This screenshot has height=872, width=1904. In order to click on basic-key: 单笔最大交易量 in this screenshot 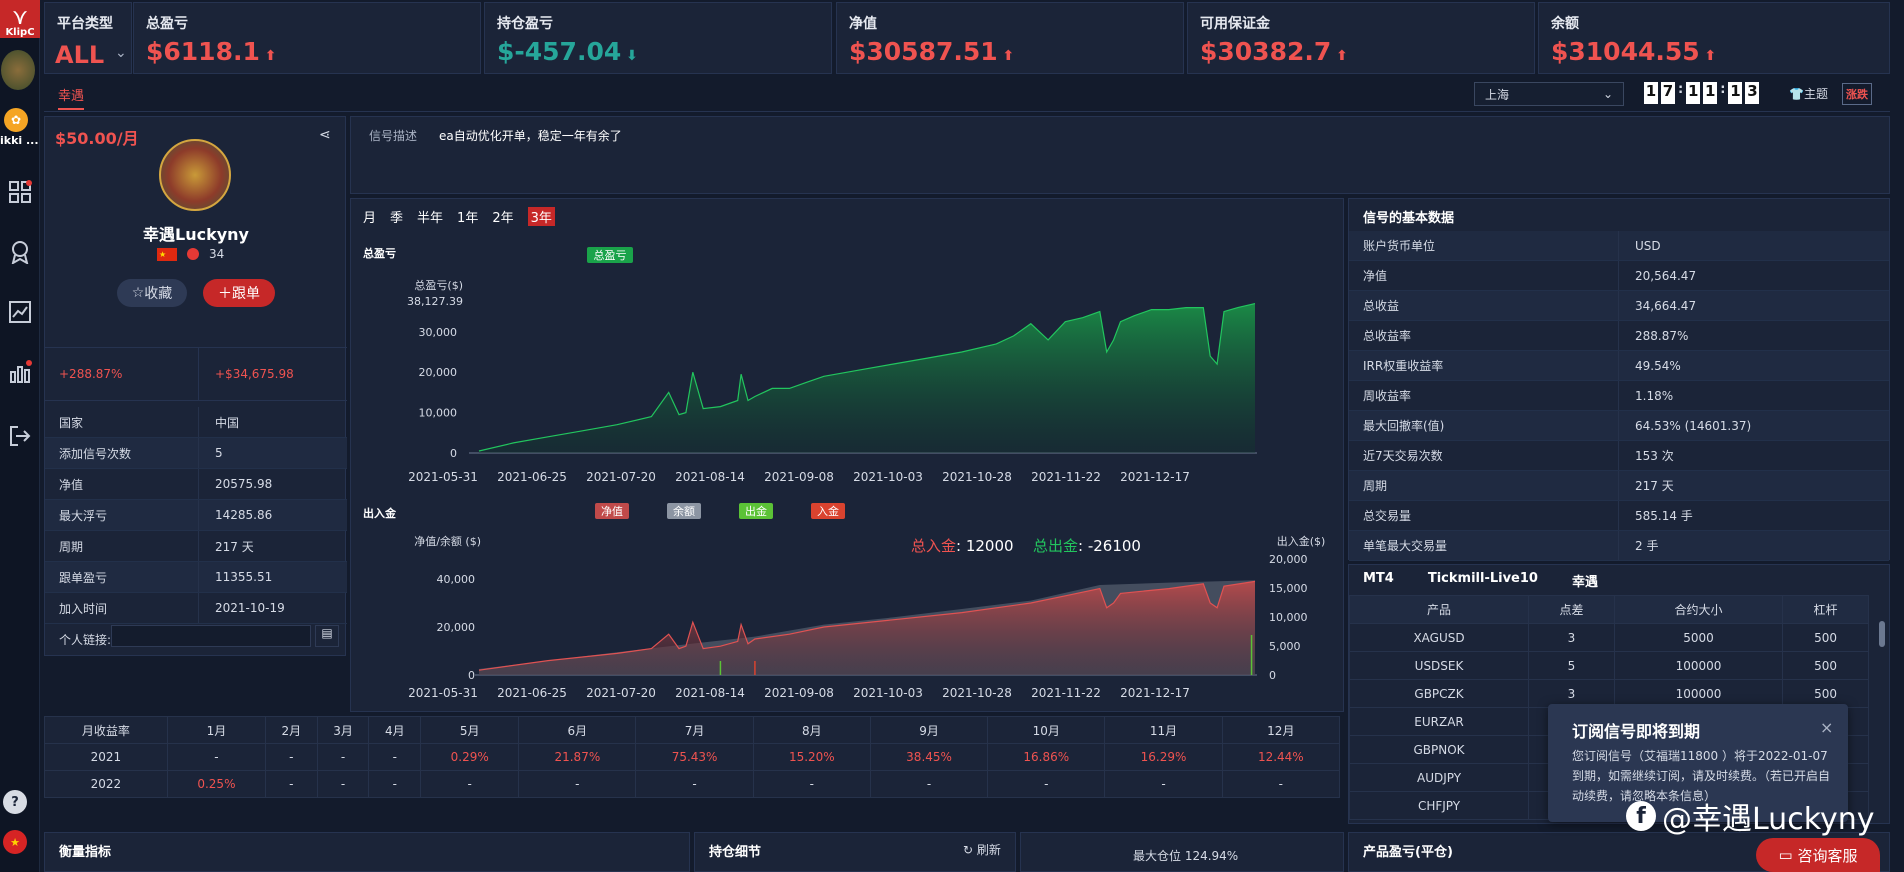, I will do `click(1484, 545)`.